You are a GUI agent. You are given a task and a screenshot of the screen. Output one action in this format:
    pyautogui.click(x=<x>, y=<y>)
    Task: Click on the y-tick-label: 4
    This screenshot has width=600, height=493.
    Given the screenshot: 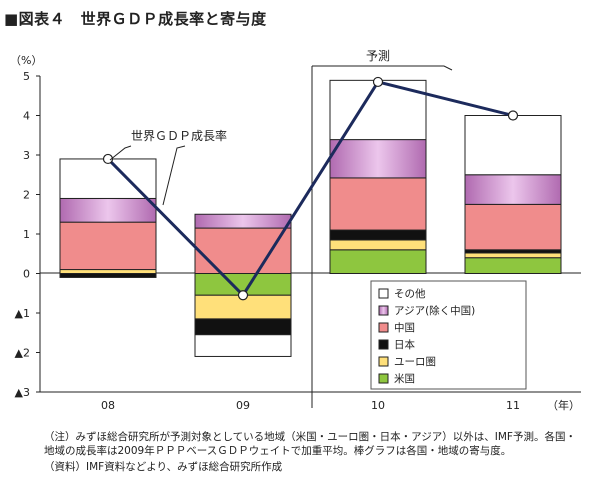 What is the action you would take?
    pyautogui.click(x=26, y=116)
    